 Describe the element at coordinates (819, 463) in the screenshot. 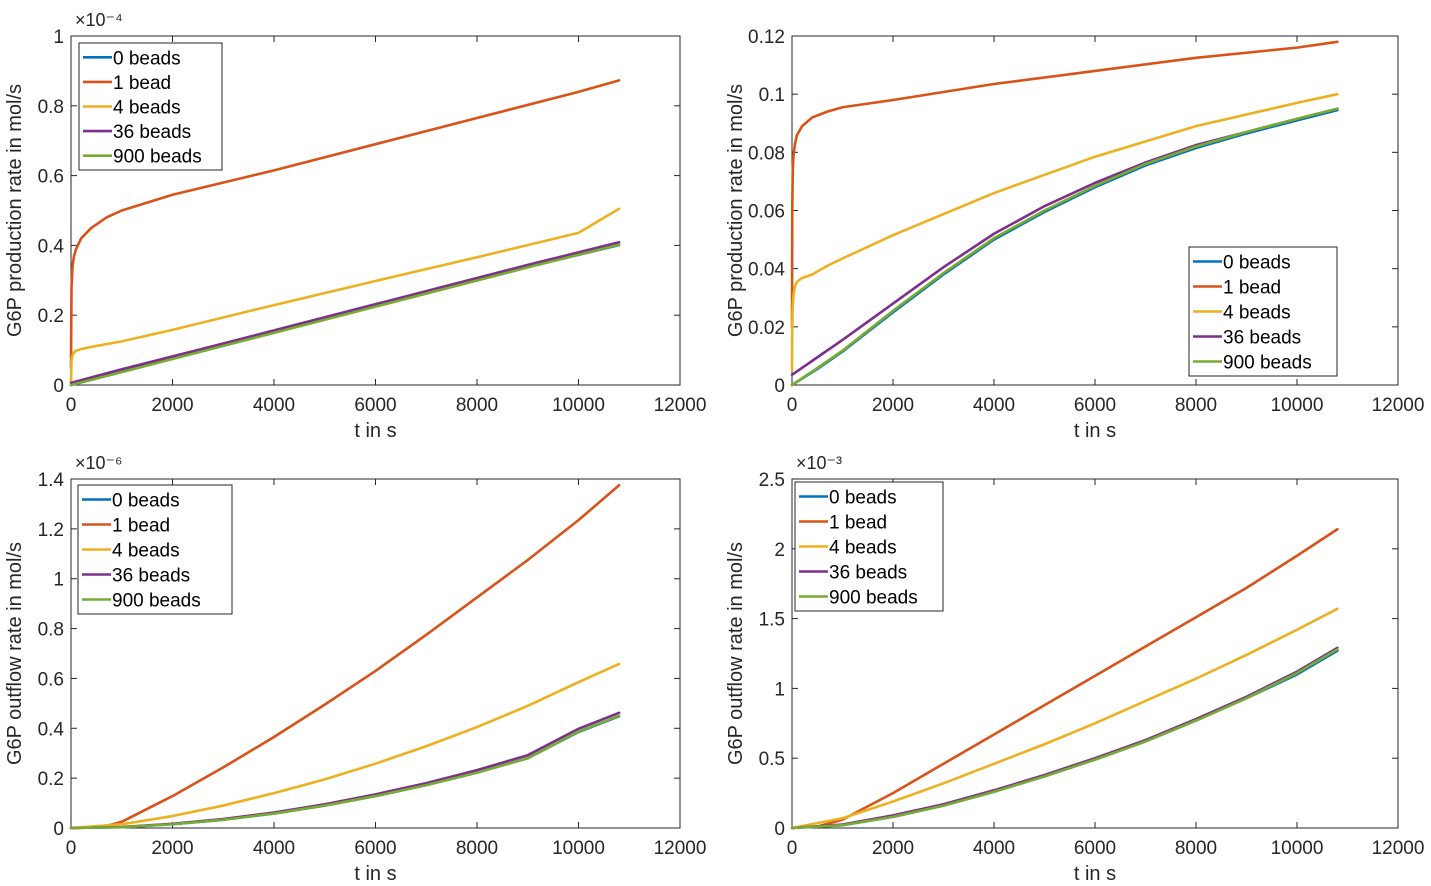

I see `y-exponent-label: ×10⁻³` at that location.